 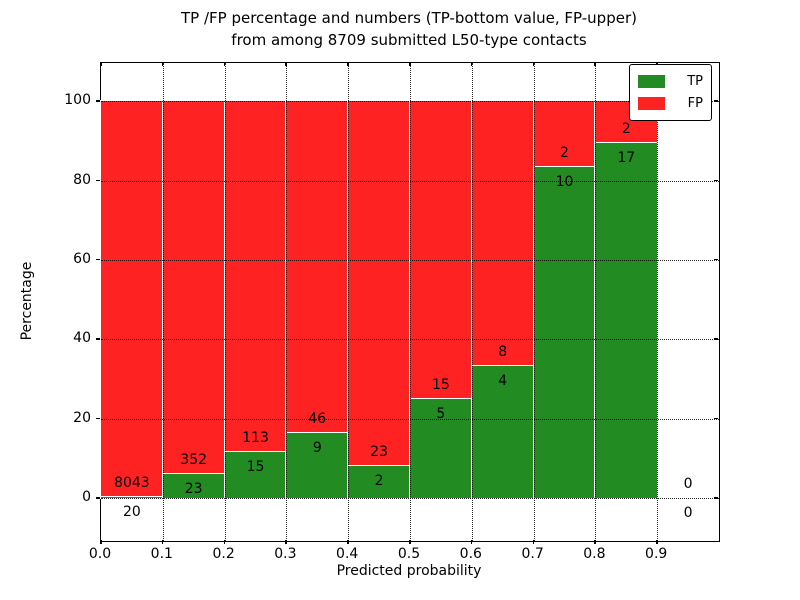 What do you see at coordinates (441, 413) in the screenshot?
I see `bar-count-label-tp: 5` at bounding box center [441, 413].